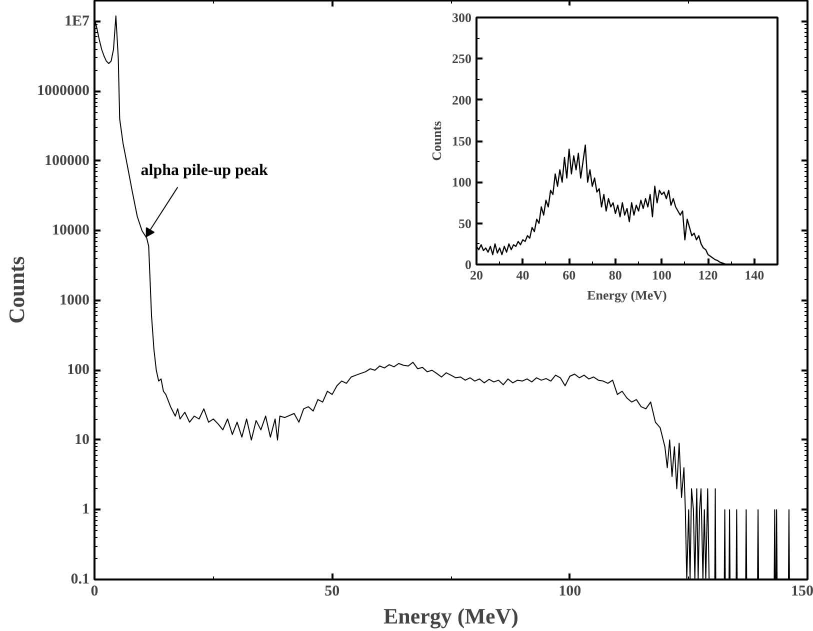 The height and width of the screenshot is (631, 813). I want to click on x-tick-label: 150, so click(802, 592).